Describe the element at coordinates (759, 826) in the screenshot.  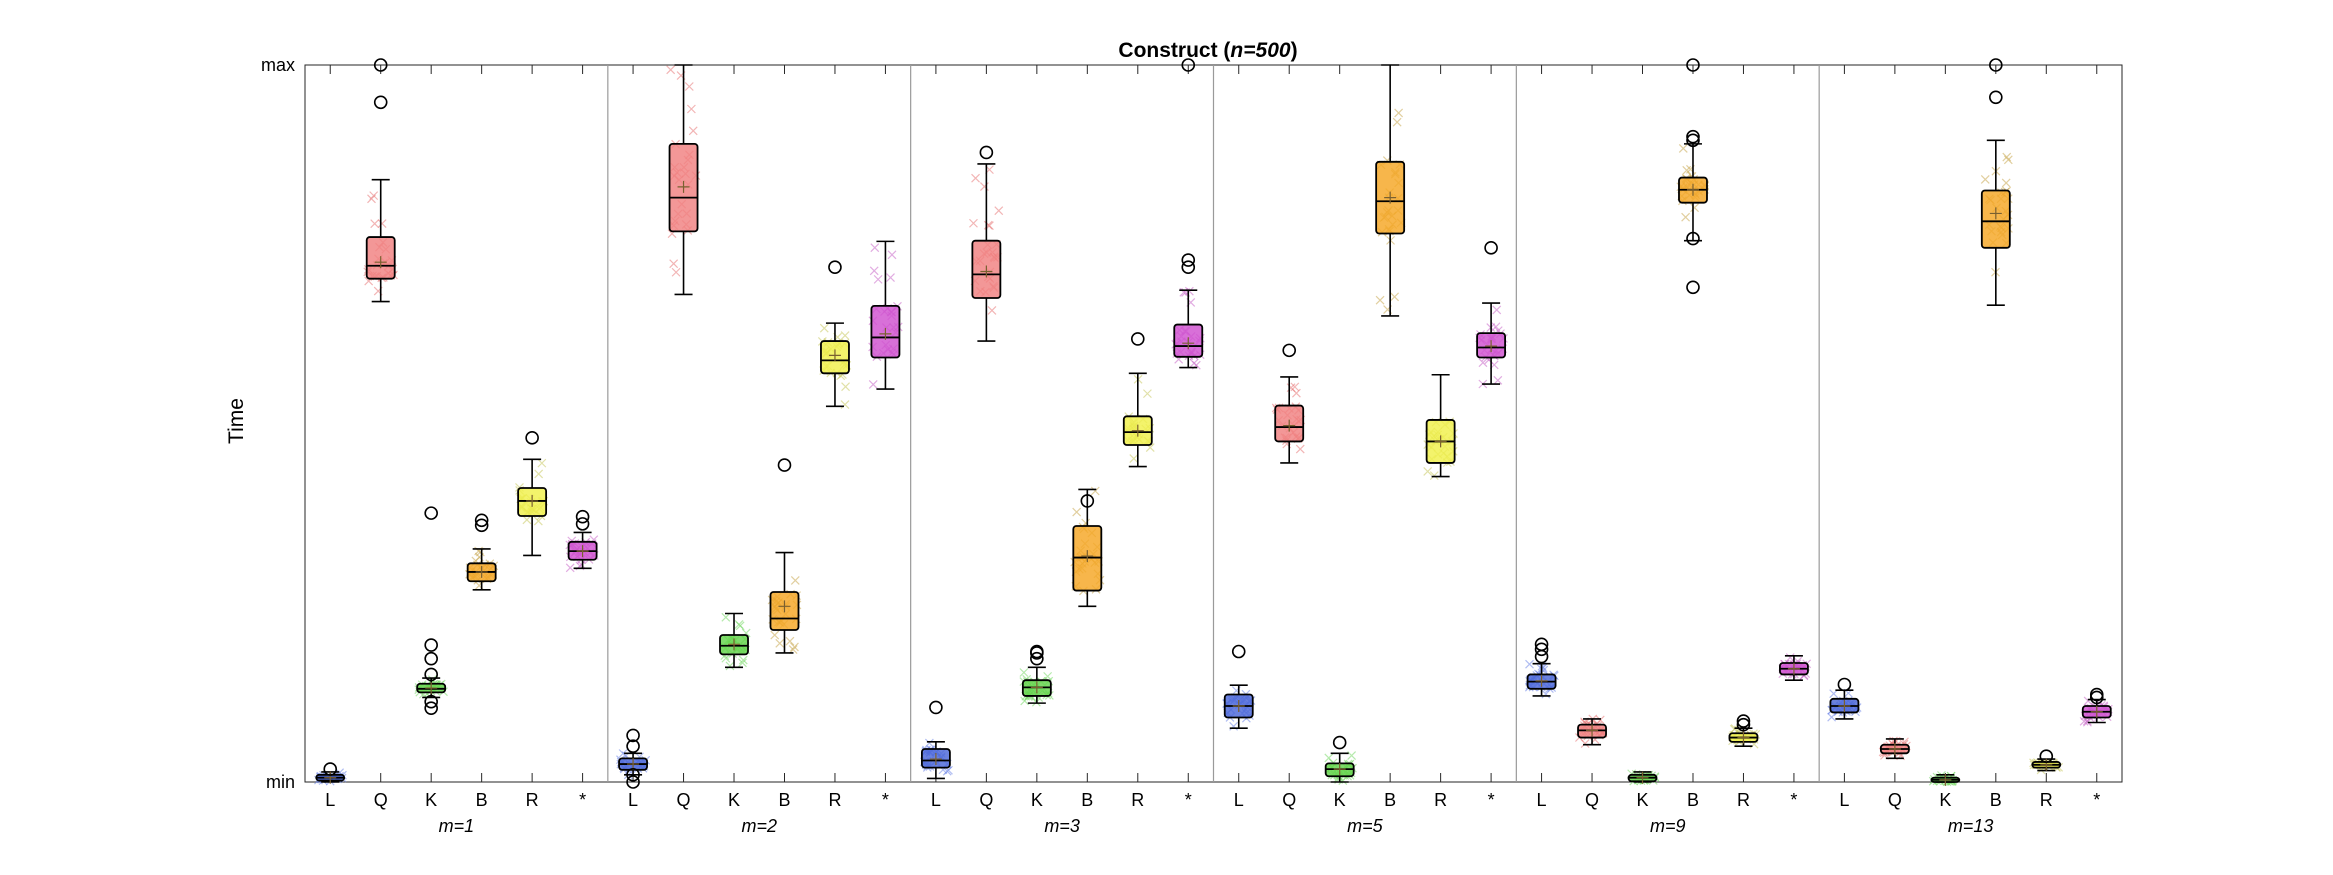
I see `group-label: m=2` at that location.